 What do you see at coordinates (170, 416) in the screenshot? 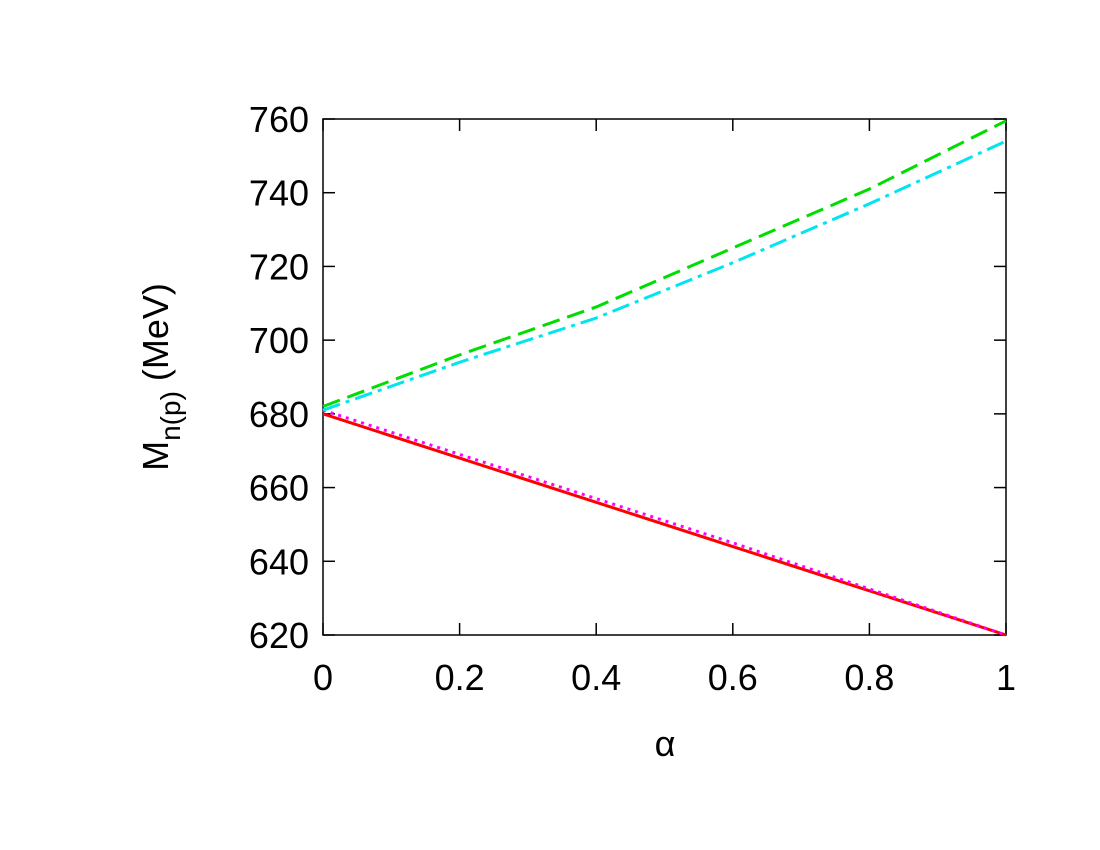
I see `y-label-subscript: n(p)` at bounding box center [170, 416].